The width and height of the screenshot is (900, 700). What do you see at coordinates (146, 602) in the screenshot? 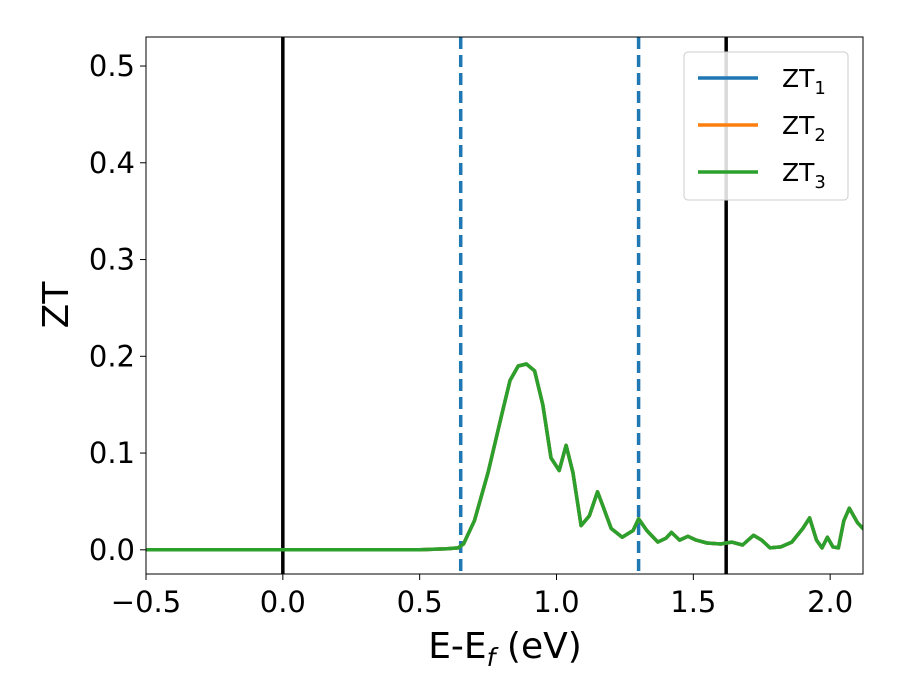
I see `x-tick-label: −0.5` at bounding box center [146, 602].